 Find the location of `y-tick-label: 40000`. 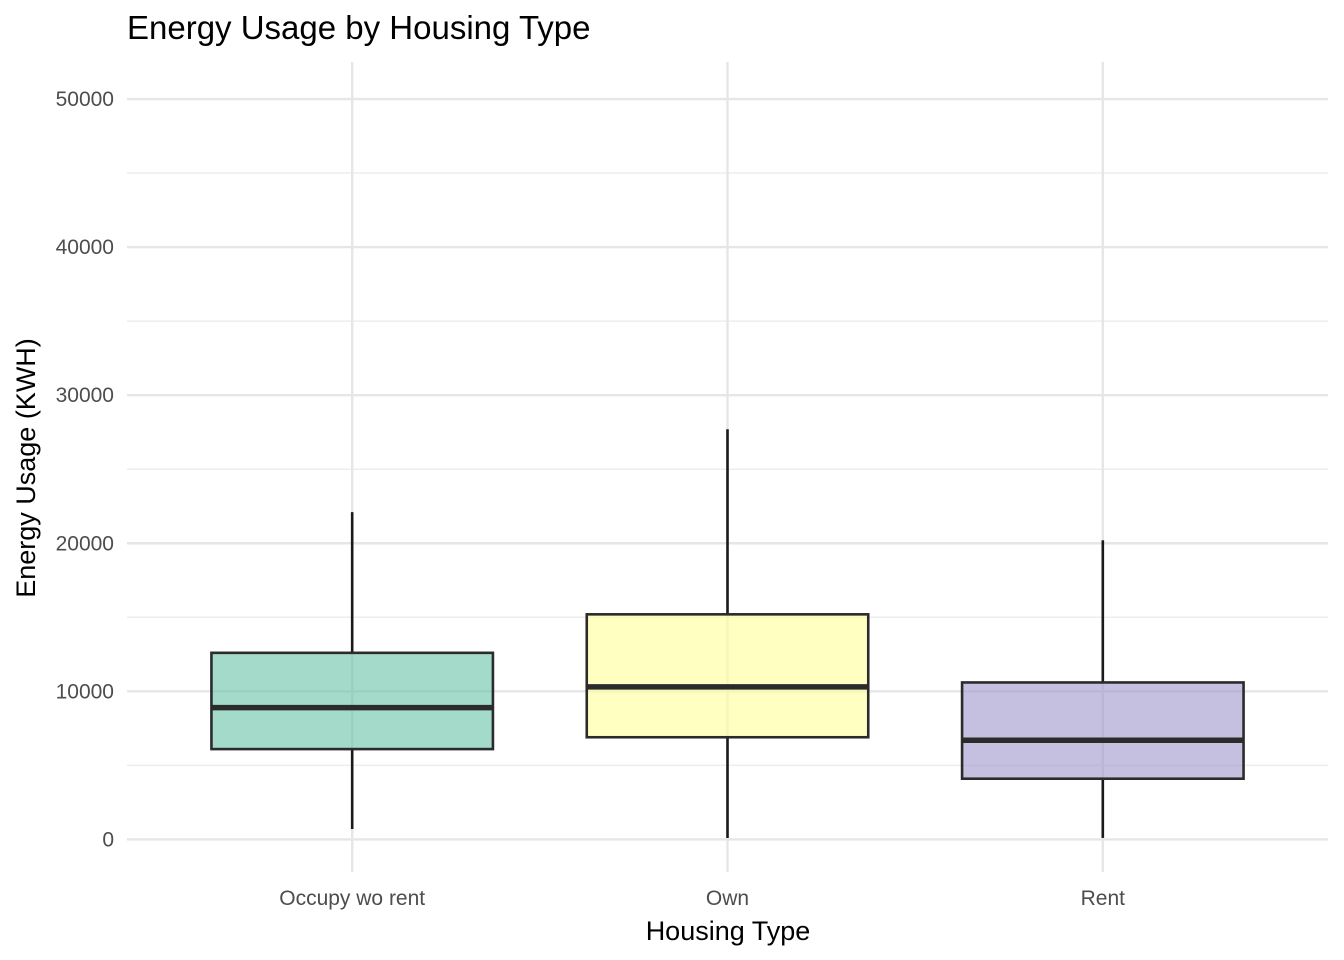

y-tick-label: 40000 is located at coordinates (85, 247).